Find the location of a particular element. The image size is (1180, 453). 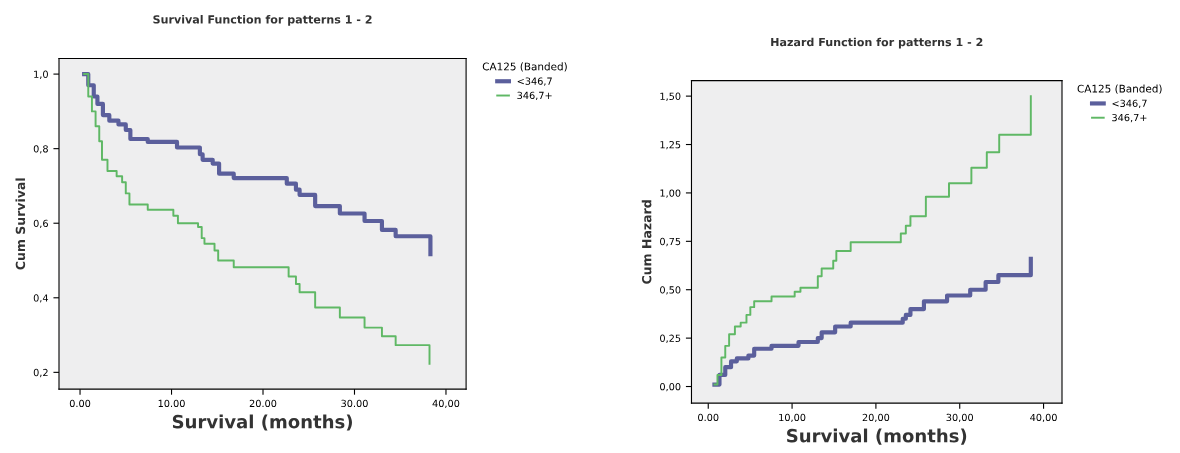

y-tick-label: 0,00 is located at coordinates (670, 387).